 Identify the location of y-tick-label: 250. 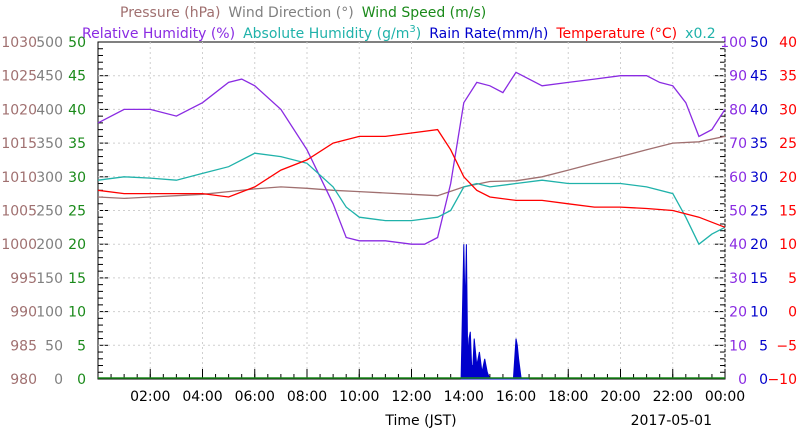
(49, 212).